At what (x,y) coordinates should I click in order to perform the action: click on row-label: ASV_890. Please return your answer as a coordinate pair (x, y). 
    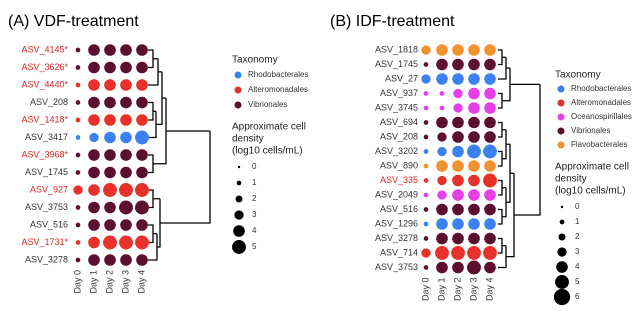
    Looking at the image, I should click on (399, 165).